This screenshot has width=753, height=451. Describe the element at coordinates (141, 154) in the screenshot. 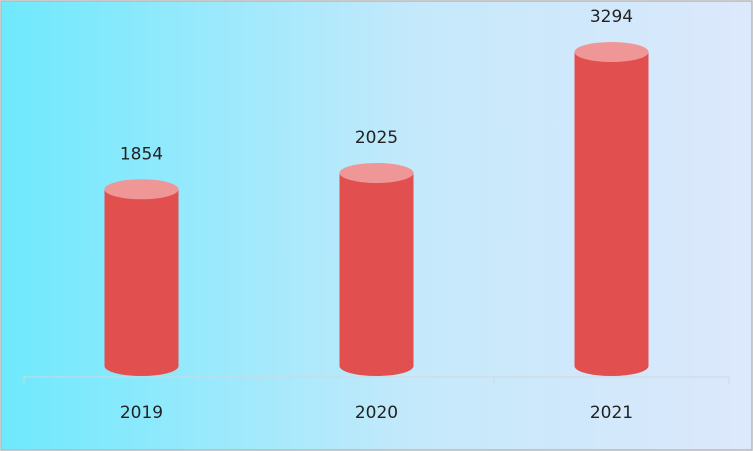

I see `data-label: 1854` at that location.